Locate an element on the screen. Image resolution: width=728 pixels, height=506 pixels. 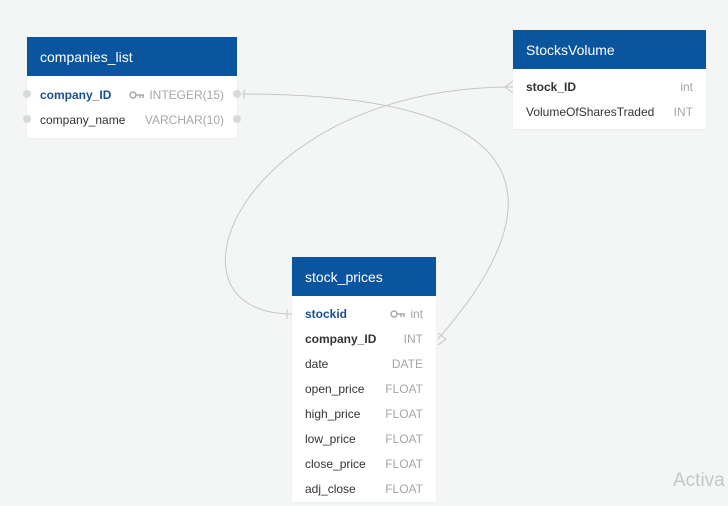
field-type: INTEGER(15) is located at coordinates (186, 94).